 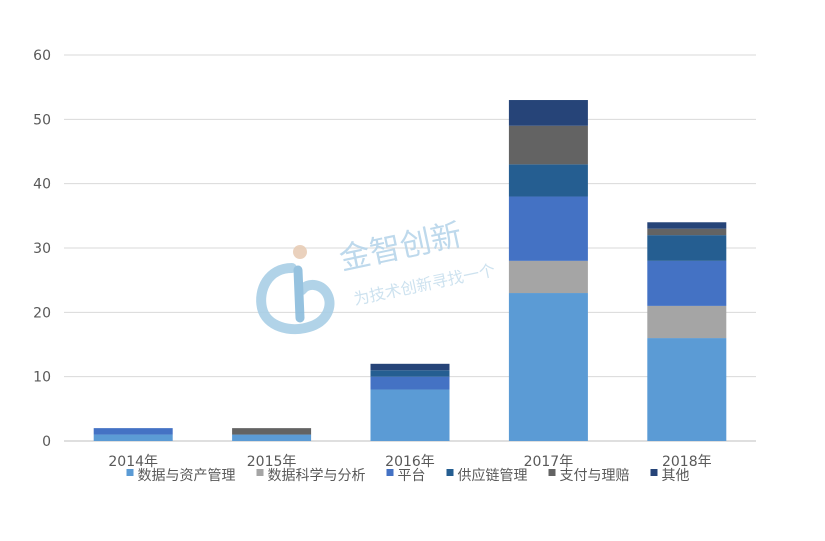 What do you see at coordinates (42, 378) in the screenshot?
I see `y-tick-label: 10` at bounding box center [42, 378].